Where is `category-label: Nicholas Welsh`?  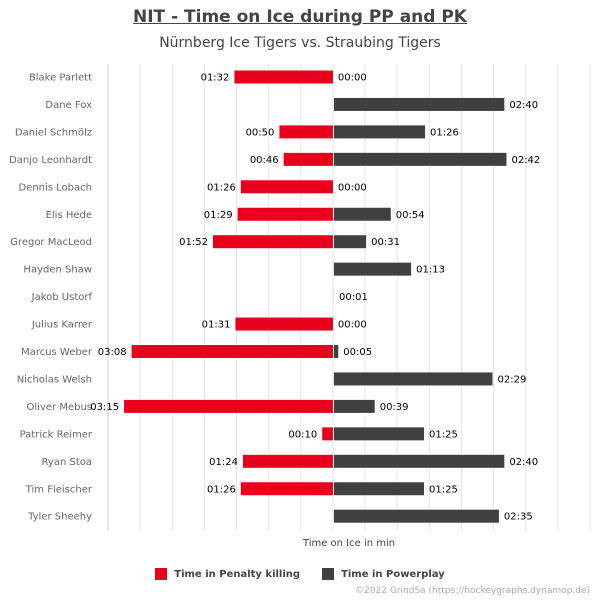
category-label: Nicholas Welsh is located at coordinates (54, 379).